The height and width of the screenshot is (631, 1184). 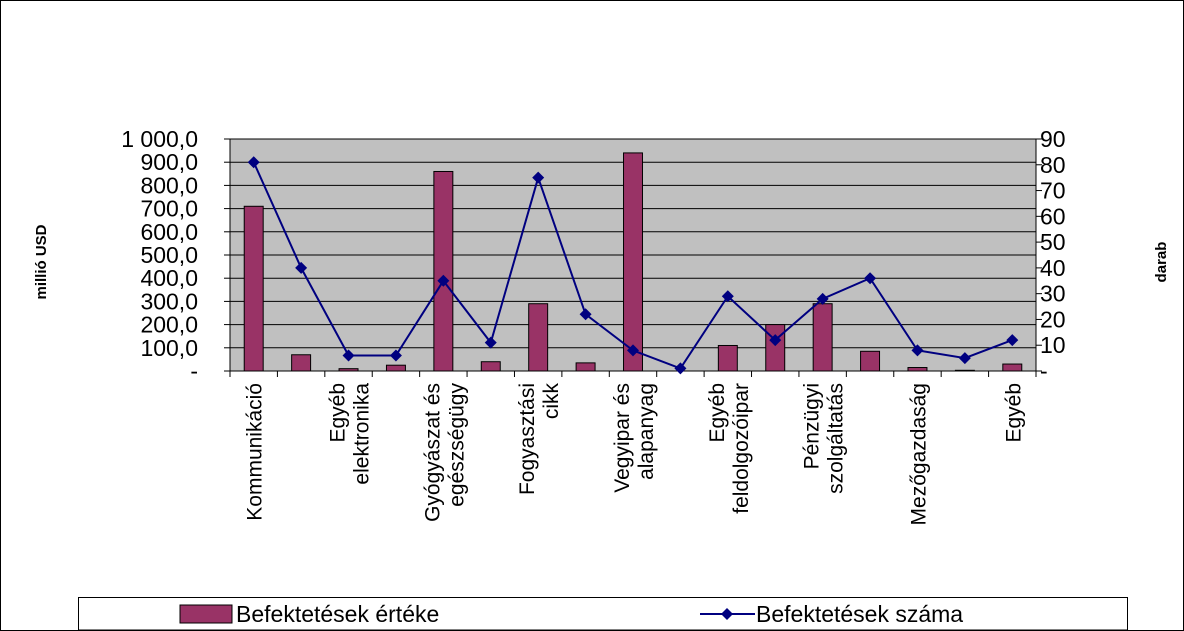 What do you see at coordinates (169, 209) in the screenshot?
I see `y-tick-label: 700,0` at bounding box center [169, 209].